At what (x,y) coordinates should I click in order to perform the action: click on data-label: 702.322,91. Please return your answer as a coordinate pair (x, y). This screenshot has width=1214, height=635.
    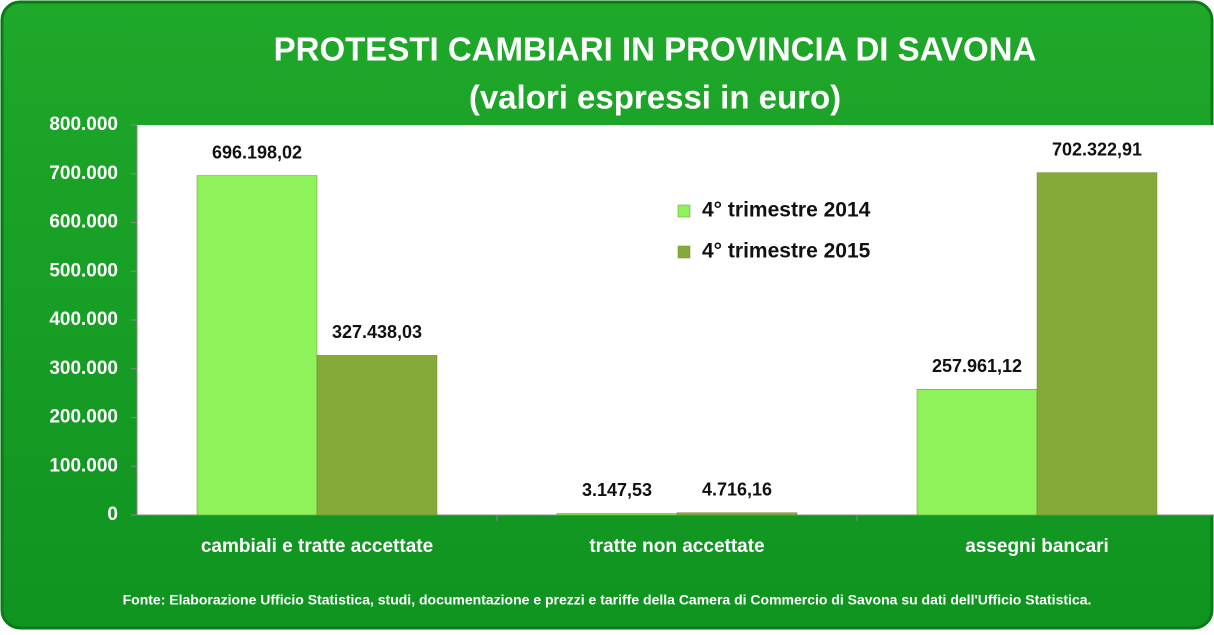
    Looking at the image, I should click on (1097, 149).